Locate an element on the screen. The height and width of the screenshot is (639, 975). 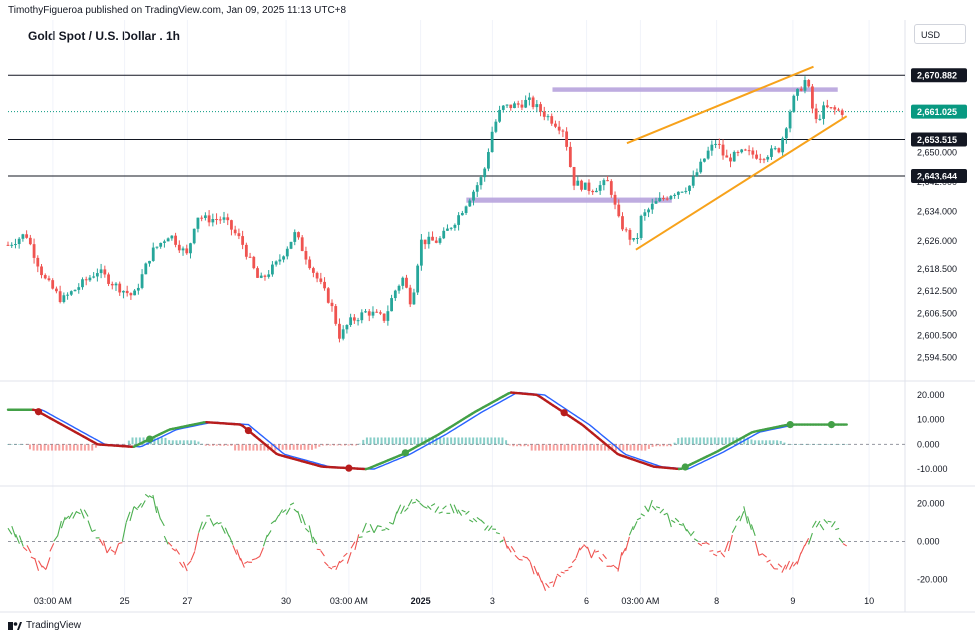
zones is located at coordinates (652, 145).